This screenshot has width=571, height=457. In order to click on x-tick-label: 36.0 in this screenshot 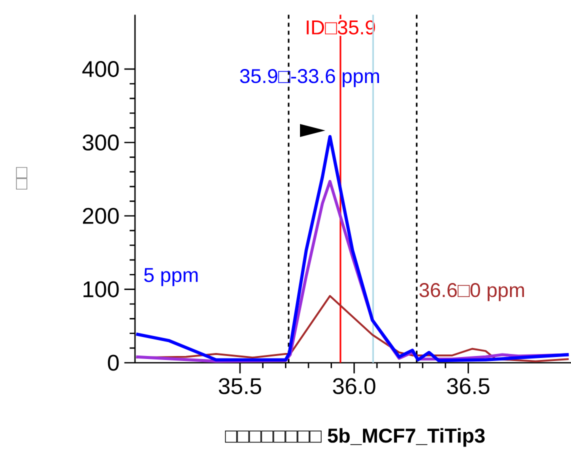, I will do `click(354, 386)`.